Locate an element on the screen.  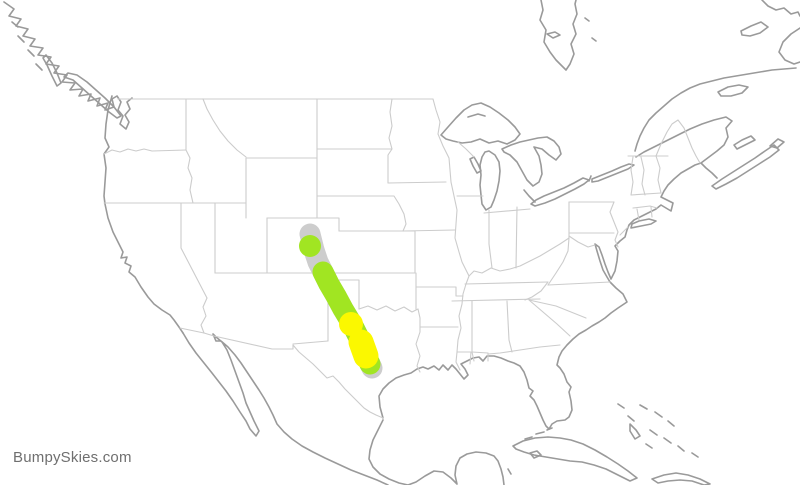
coast-cozumel-island is located at coordinates (509, 471).